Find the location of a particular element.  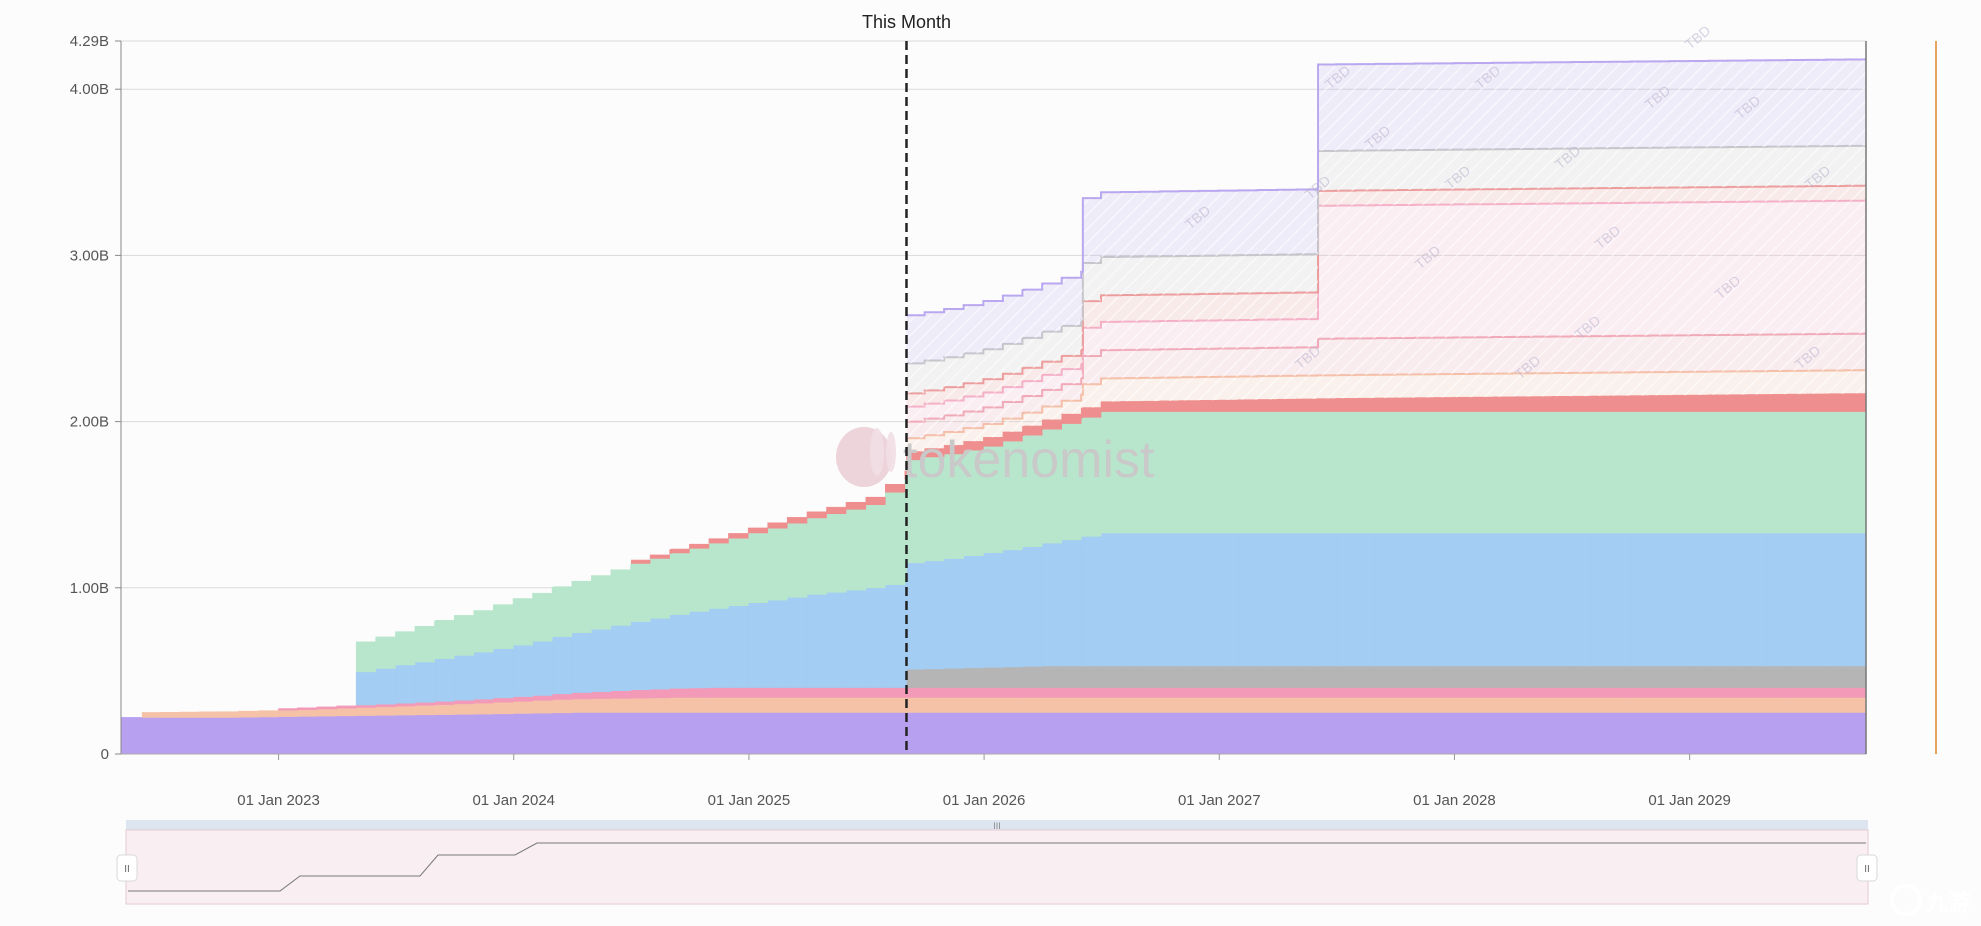

navigator-scrollbar is located at coordinates (997, 825).